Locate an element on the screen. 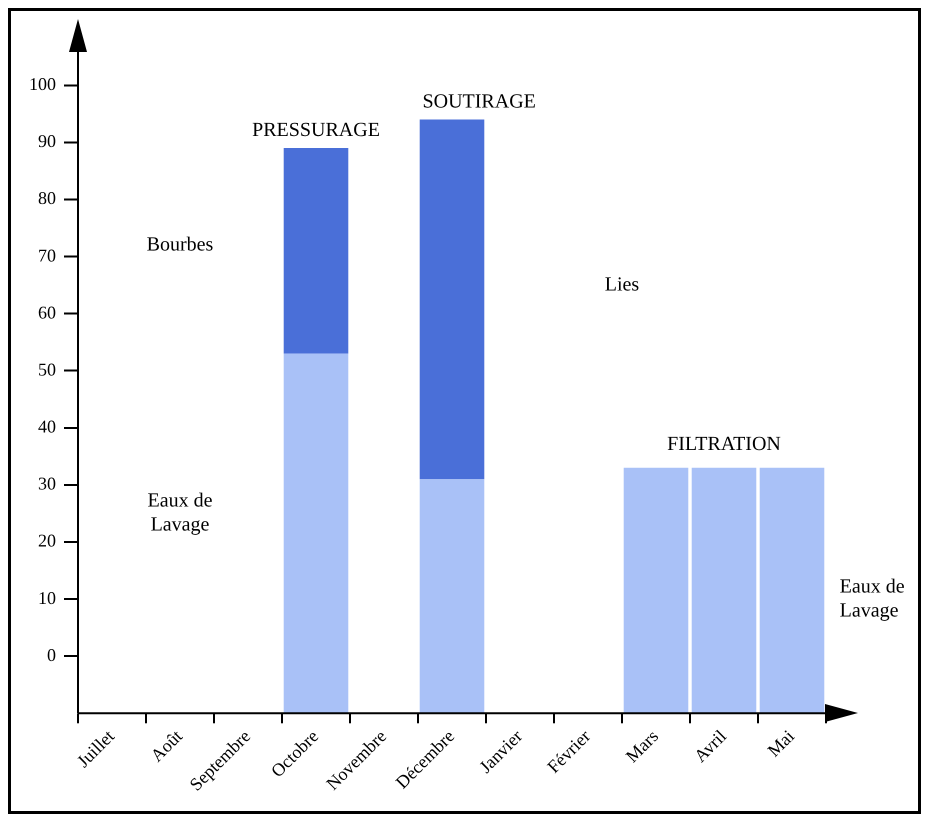  y-tick-label: 0 is located at coordinates (51, 654).